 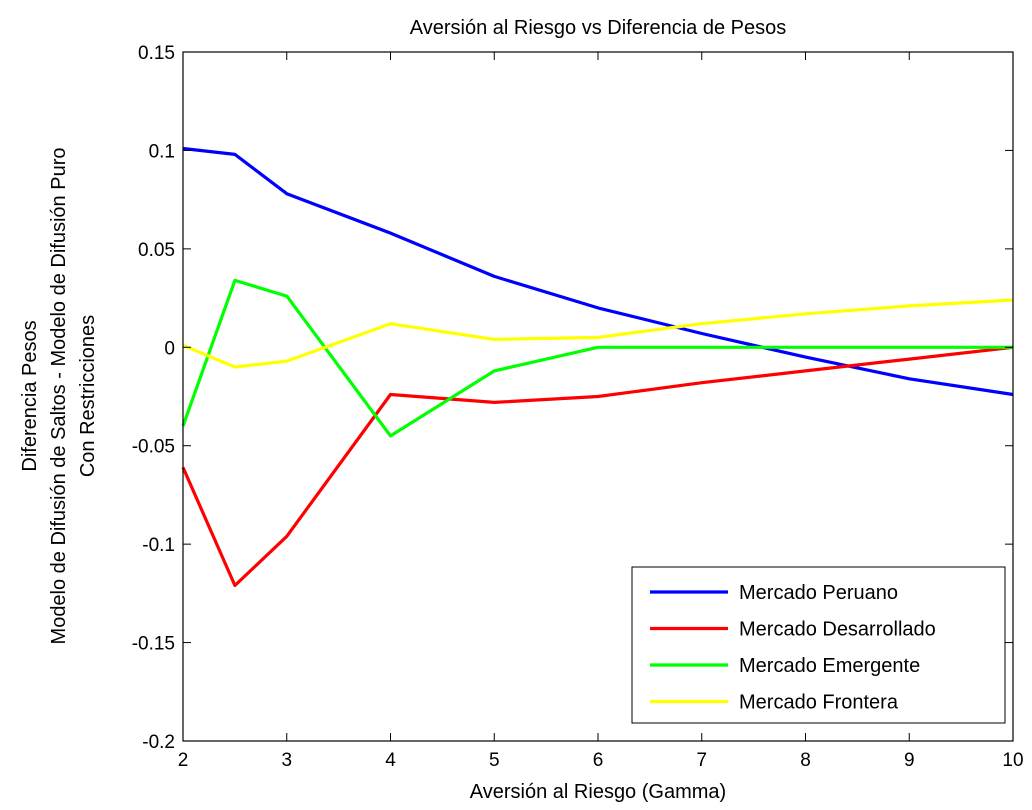 What do you see at coordinates (153, 398) in the screenshot?
I see `y-axis-tick-labels: -0.2 -0.15 -0.1 -0.05 0 0.05 0.1 0.15` at bounding box center [153, 398].